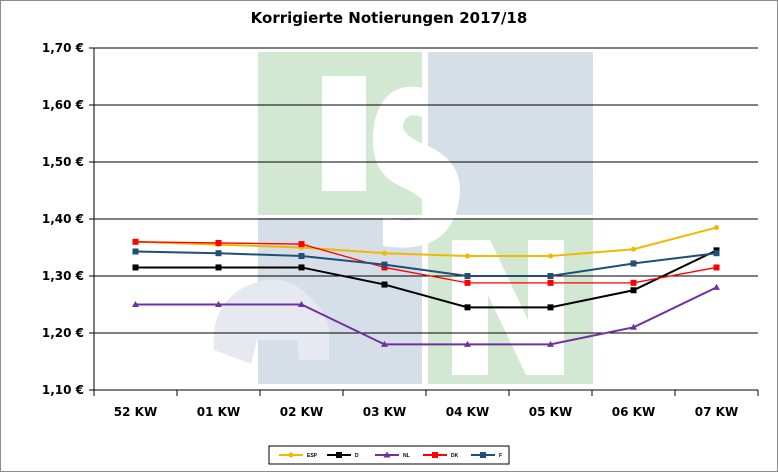  What do you see at coordinates (416, 167) in the screenshot?
I see `watermark-letter-s` at bounding box center [416, 167].